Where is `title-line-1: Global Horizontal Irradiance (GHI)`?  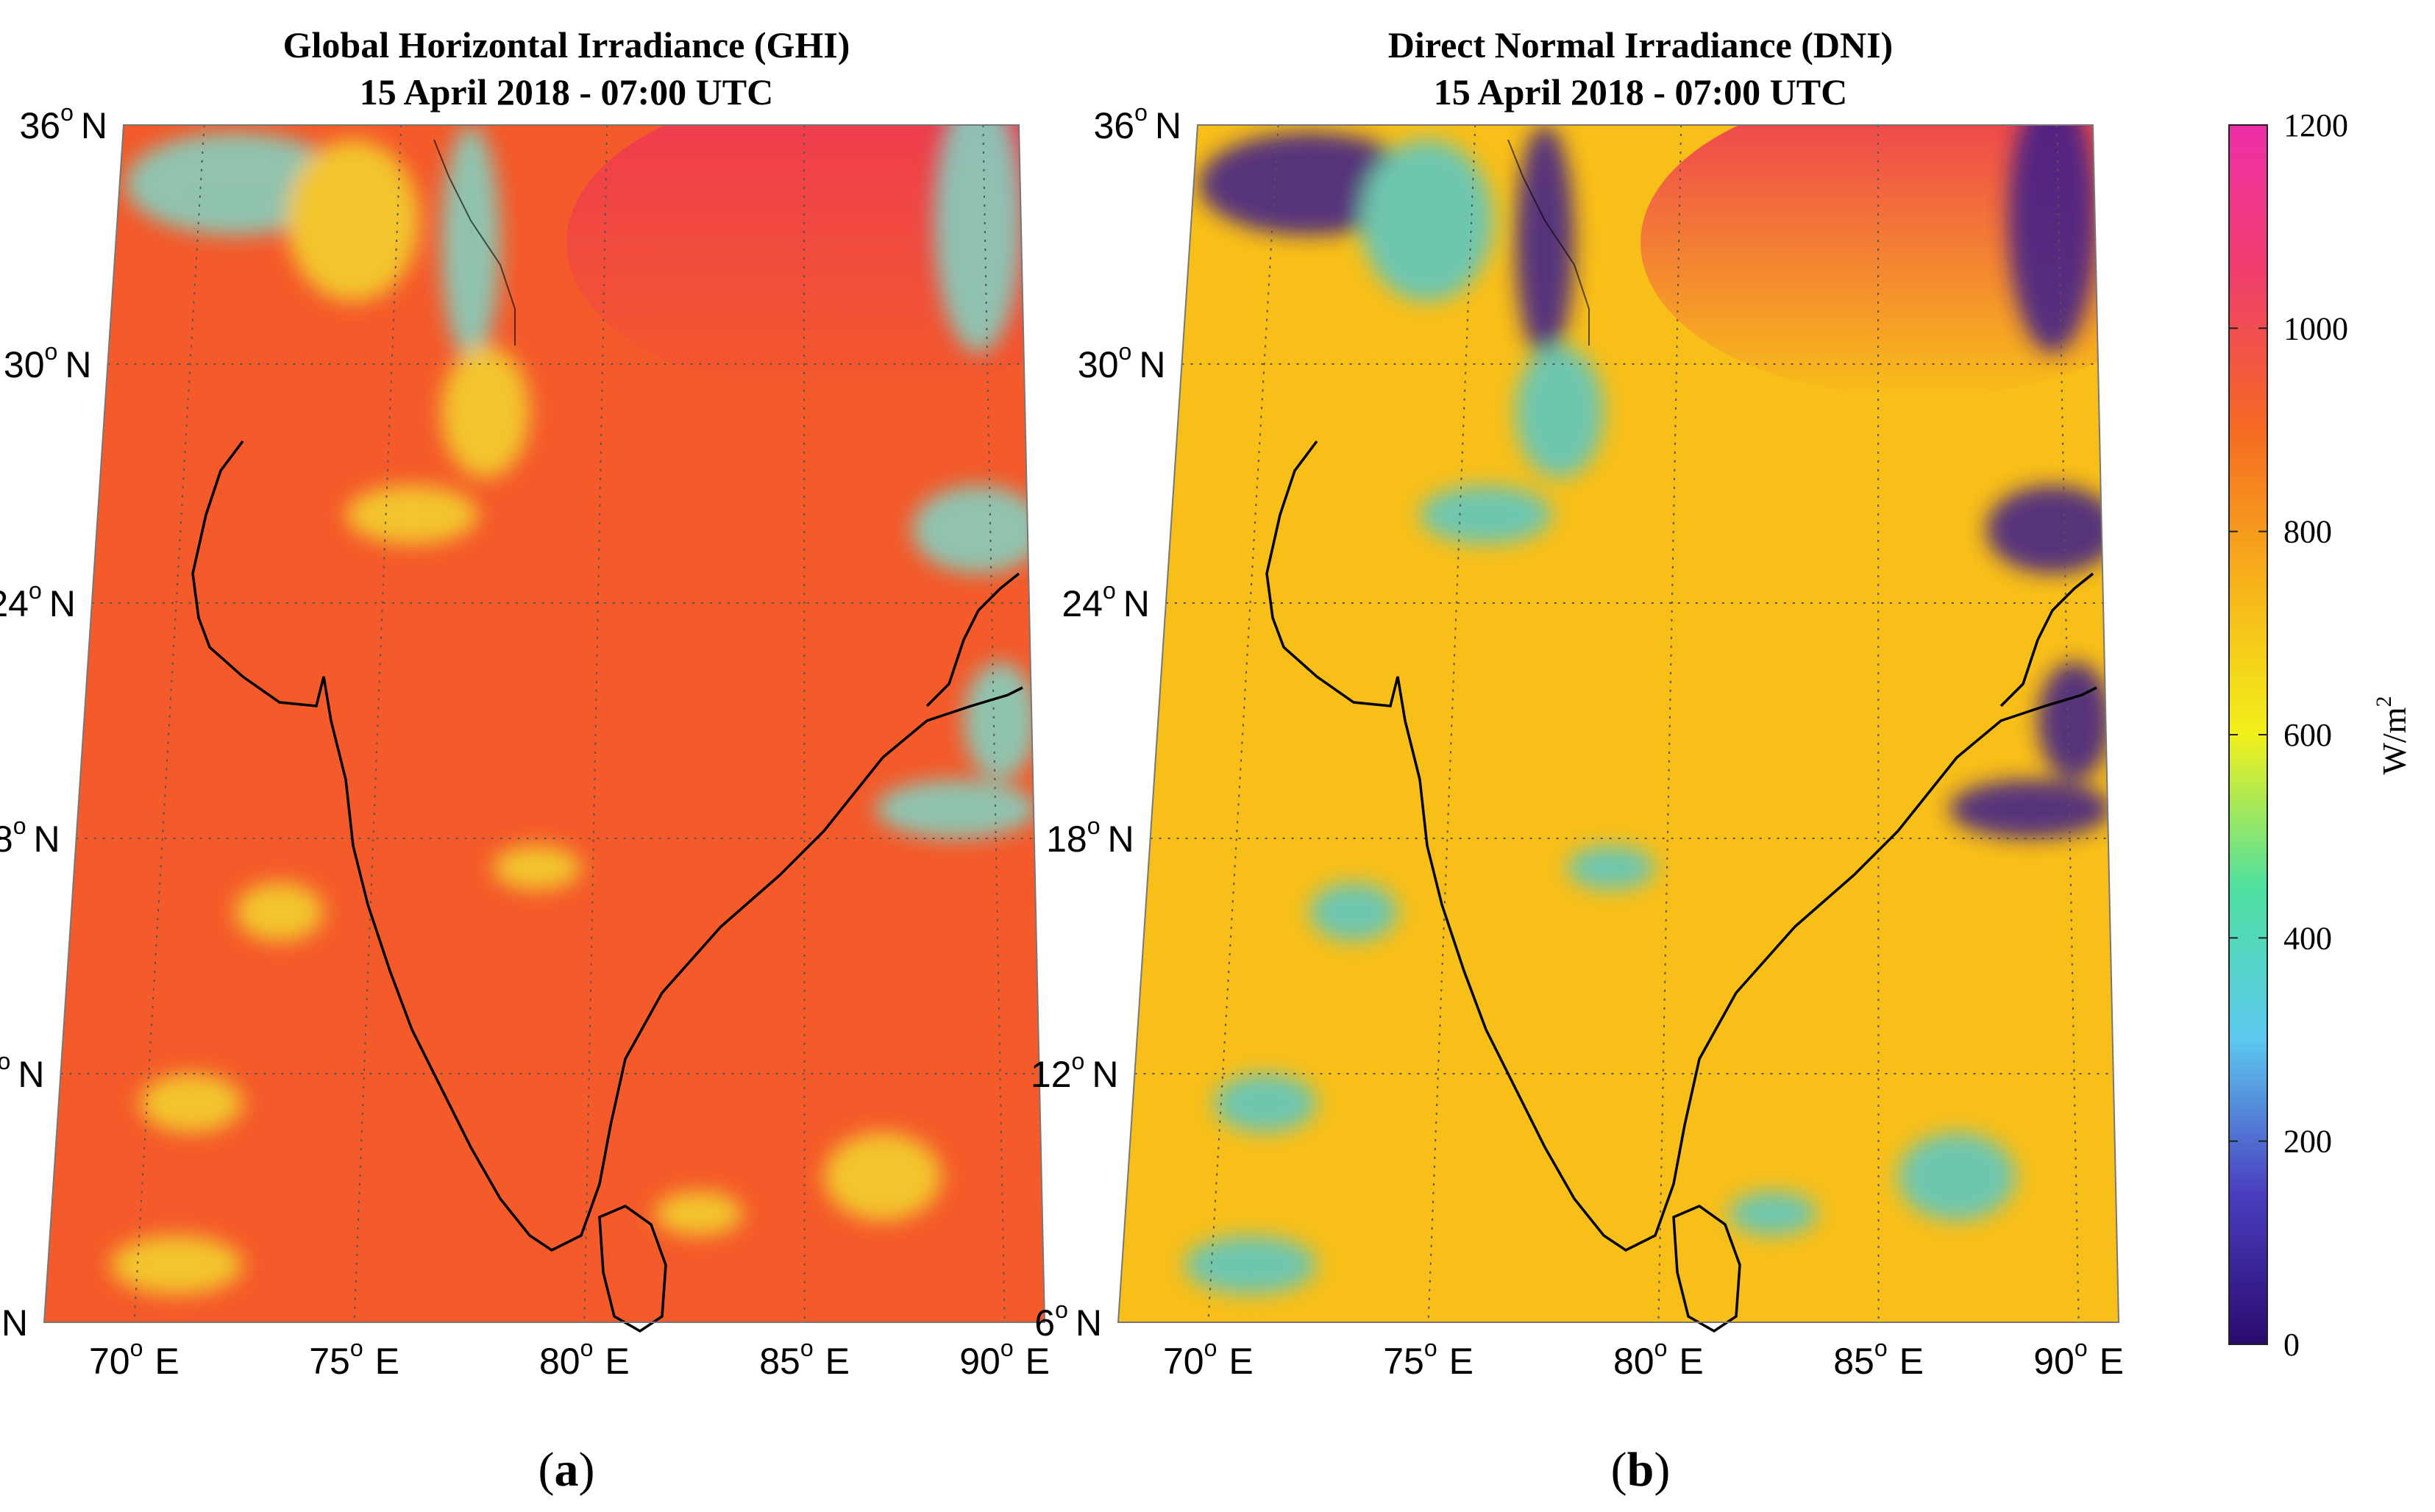
title-line-1: Global Horizontal Irradiance (GHI) is located at coordinates (567, 45).